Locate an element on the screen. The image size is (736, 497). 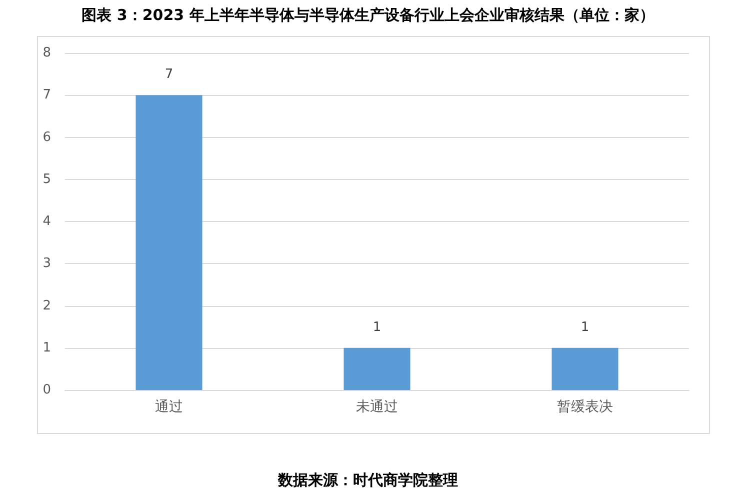
x-tick-label: 暂缓表决 is located at coordinates (585, 407).